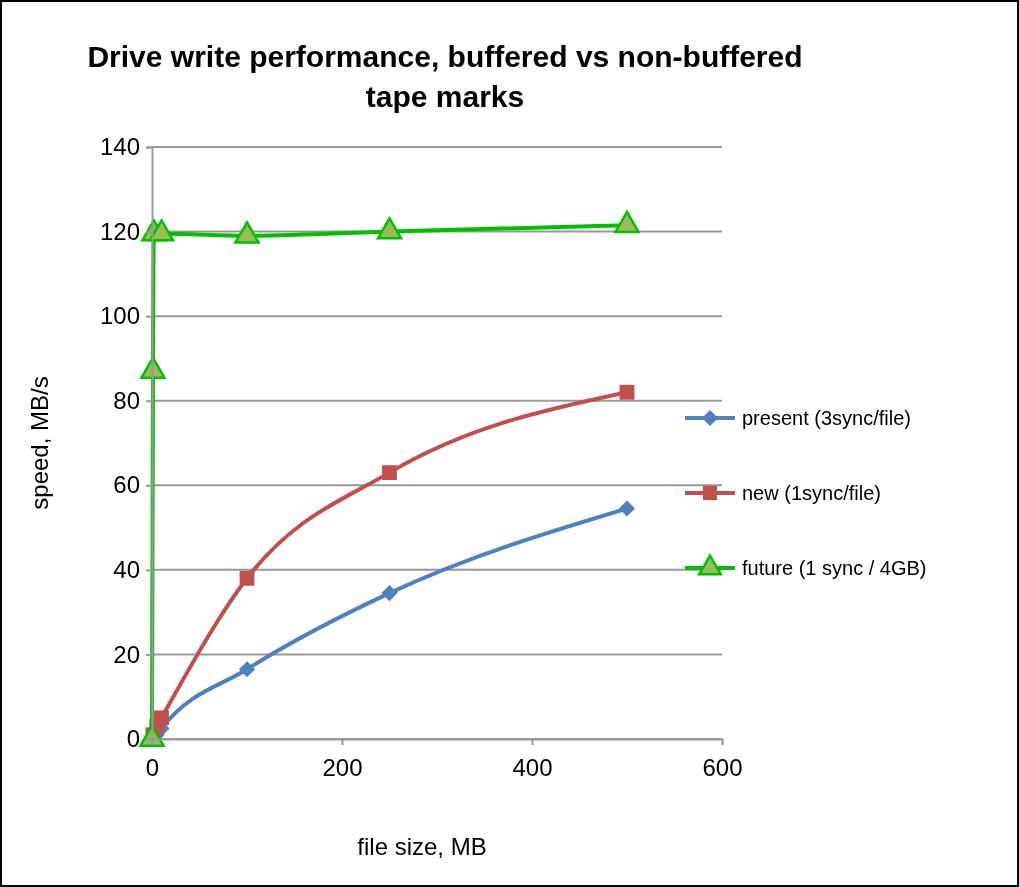  What do you see at coordinates (342, 768) in the screenshot?
I see `x-tick-label: 200` at bounding box center [342, 768].